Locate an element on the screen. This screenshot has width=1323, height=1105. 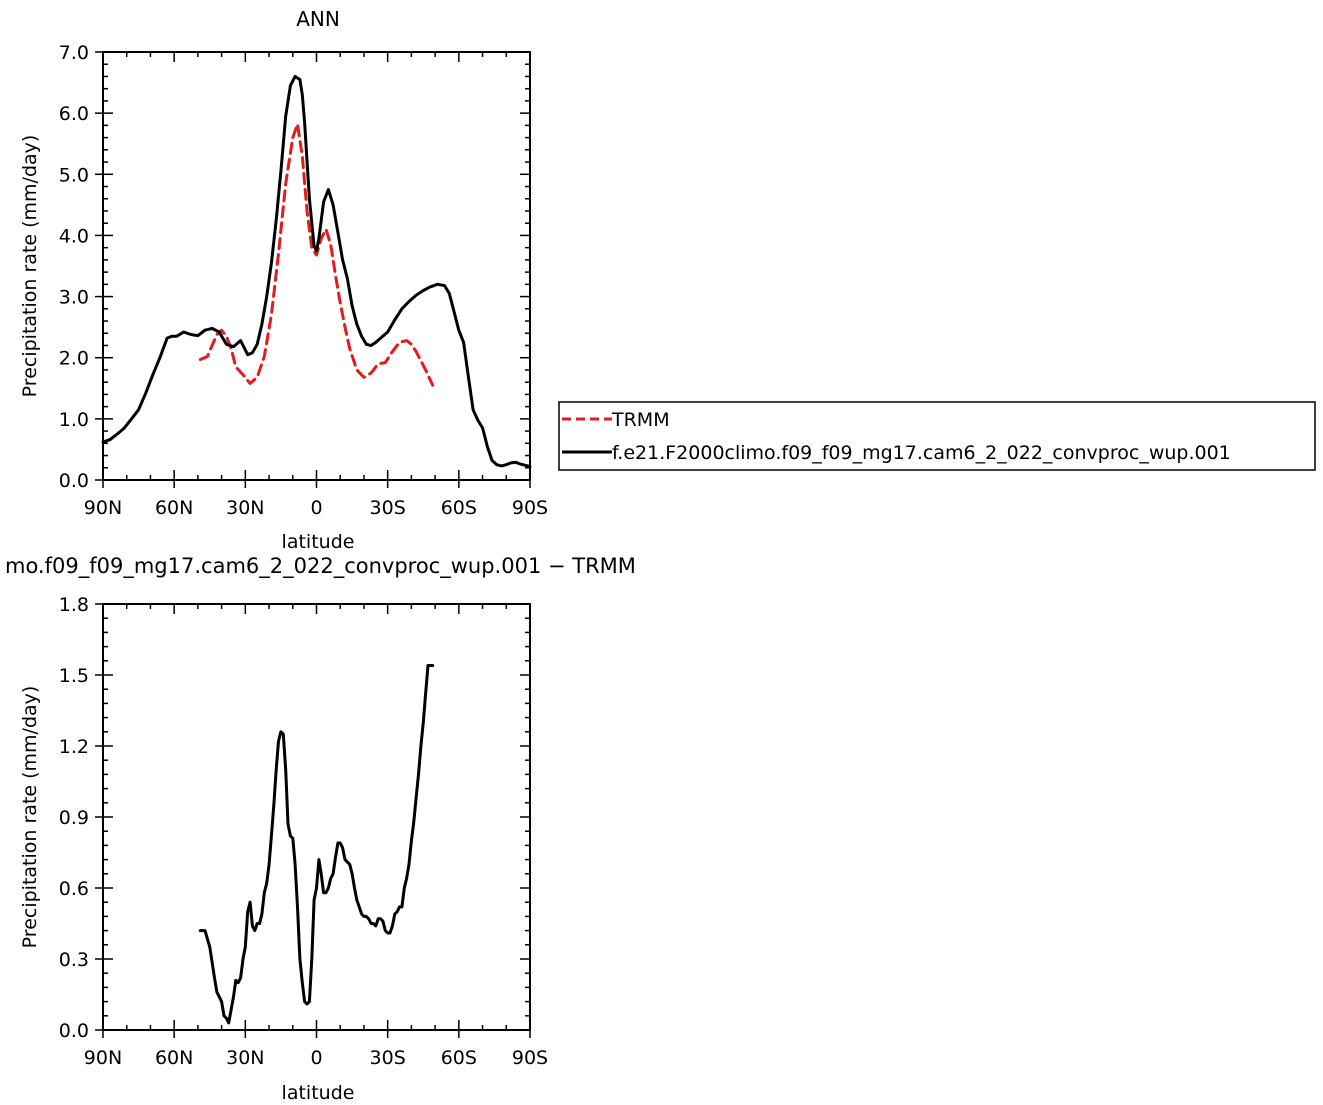
top-x-tick-label: 60N is located at coordinates (174, 508).